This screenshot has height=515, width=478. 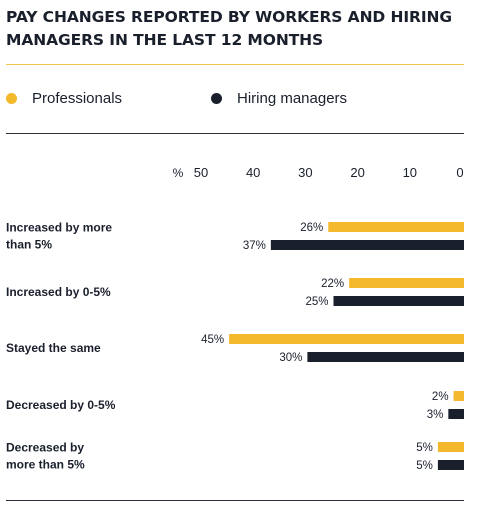 What do you see at coordinates (459, 172) in the screenshot?
I see `tick-label-0: 0` at bounding box center [459, 172].